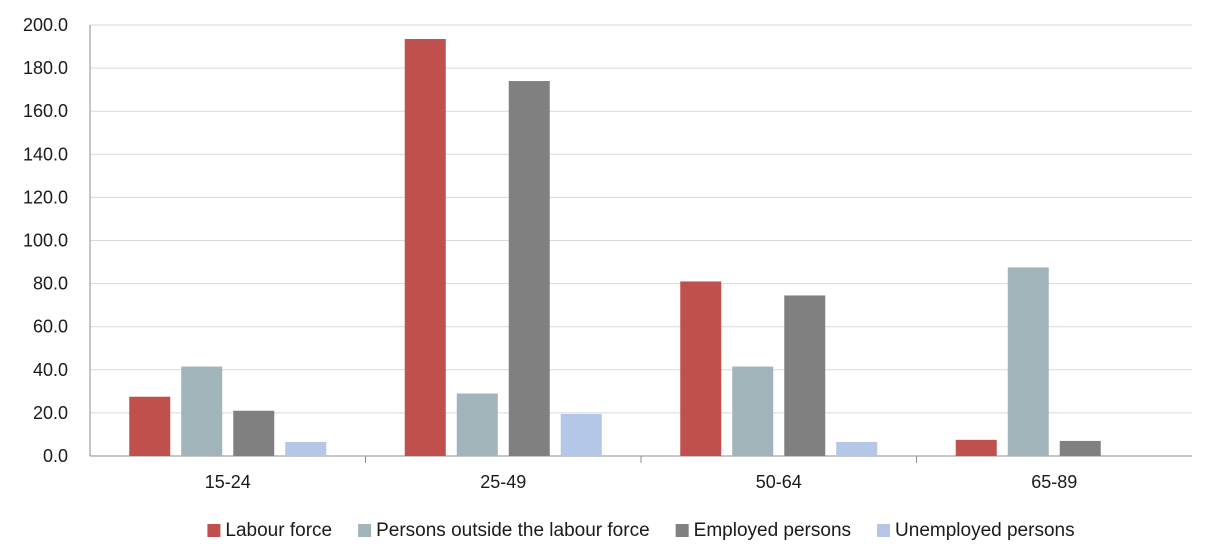 The width and height of the screenshot is (1228, 550). What do you see at coordinates (772, 530) in the screenshot?
I see `legend-label: Employed persons` at bounding box center [772, 530].